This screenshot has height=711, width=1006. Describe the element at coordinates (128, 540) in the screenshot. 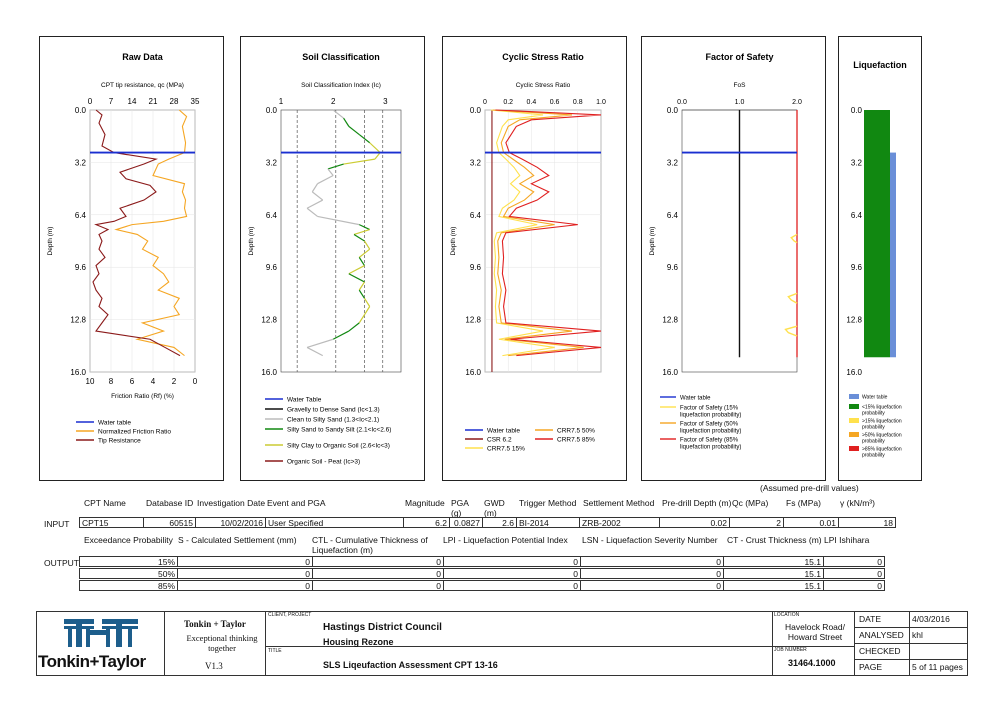

I see `output-header-0: Exceedance Probability` at that location.